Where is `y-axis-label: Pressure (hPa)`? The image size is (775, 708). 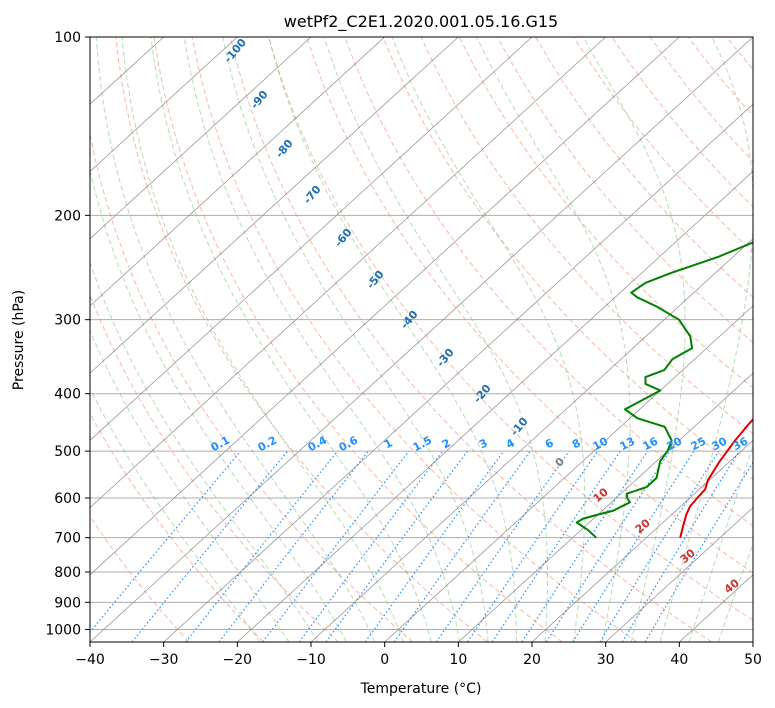
y-axis-label: Pressure (hPa) is located at coordinates (19, 340).